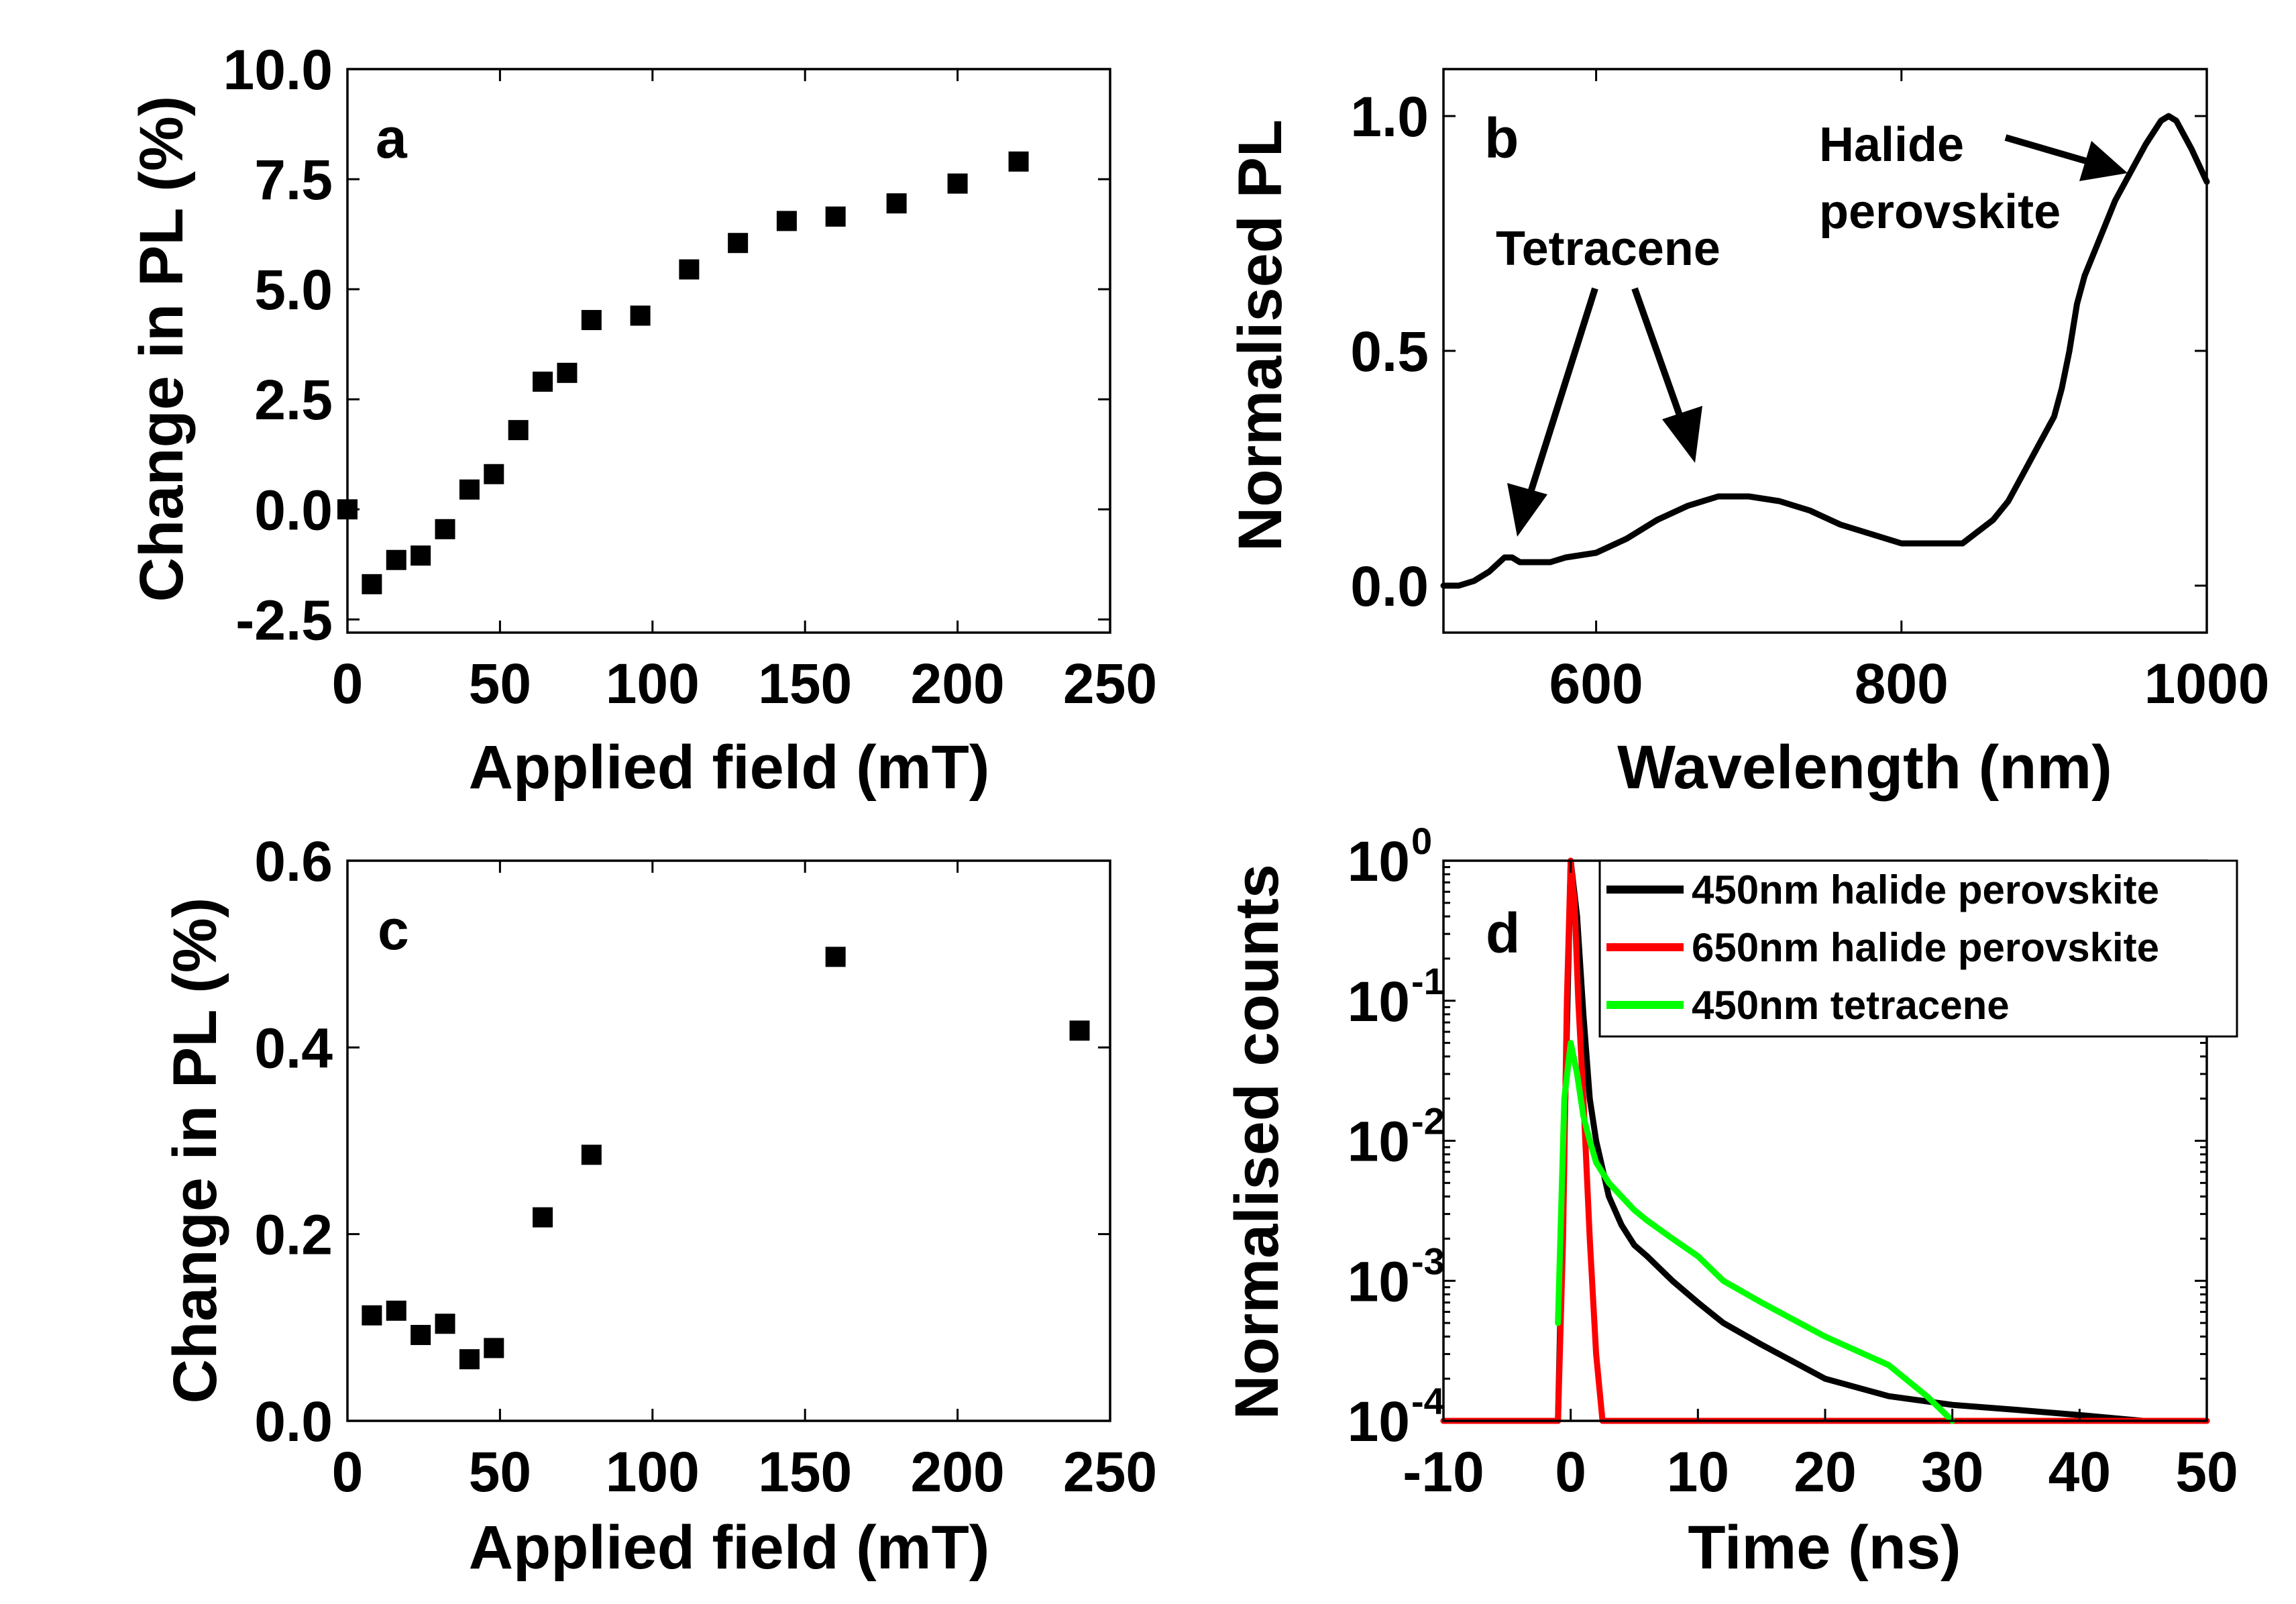 This screenshot has height=1604, width=2296. I want to click on y-tick-label: 1.0, so click(1389, 116).